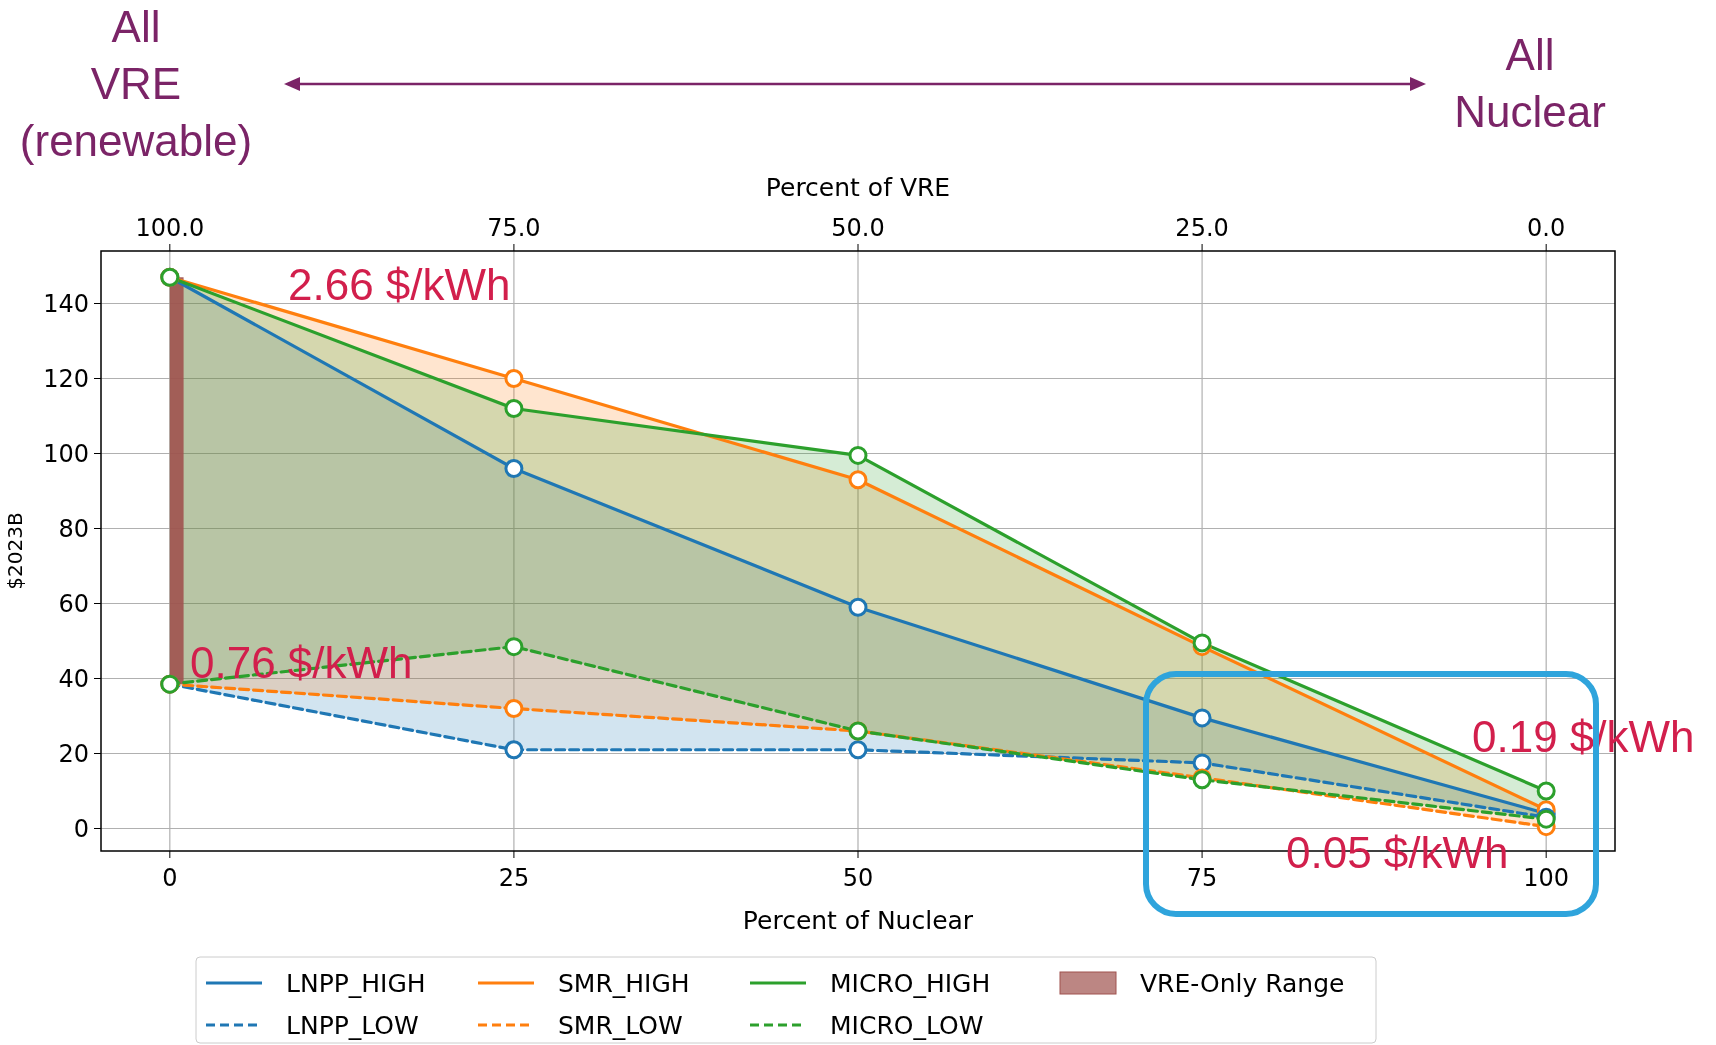 This screenshot has width=1716, height=1045. I want to click on x2-tick-label: 25.0, so click(1202, 228).